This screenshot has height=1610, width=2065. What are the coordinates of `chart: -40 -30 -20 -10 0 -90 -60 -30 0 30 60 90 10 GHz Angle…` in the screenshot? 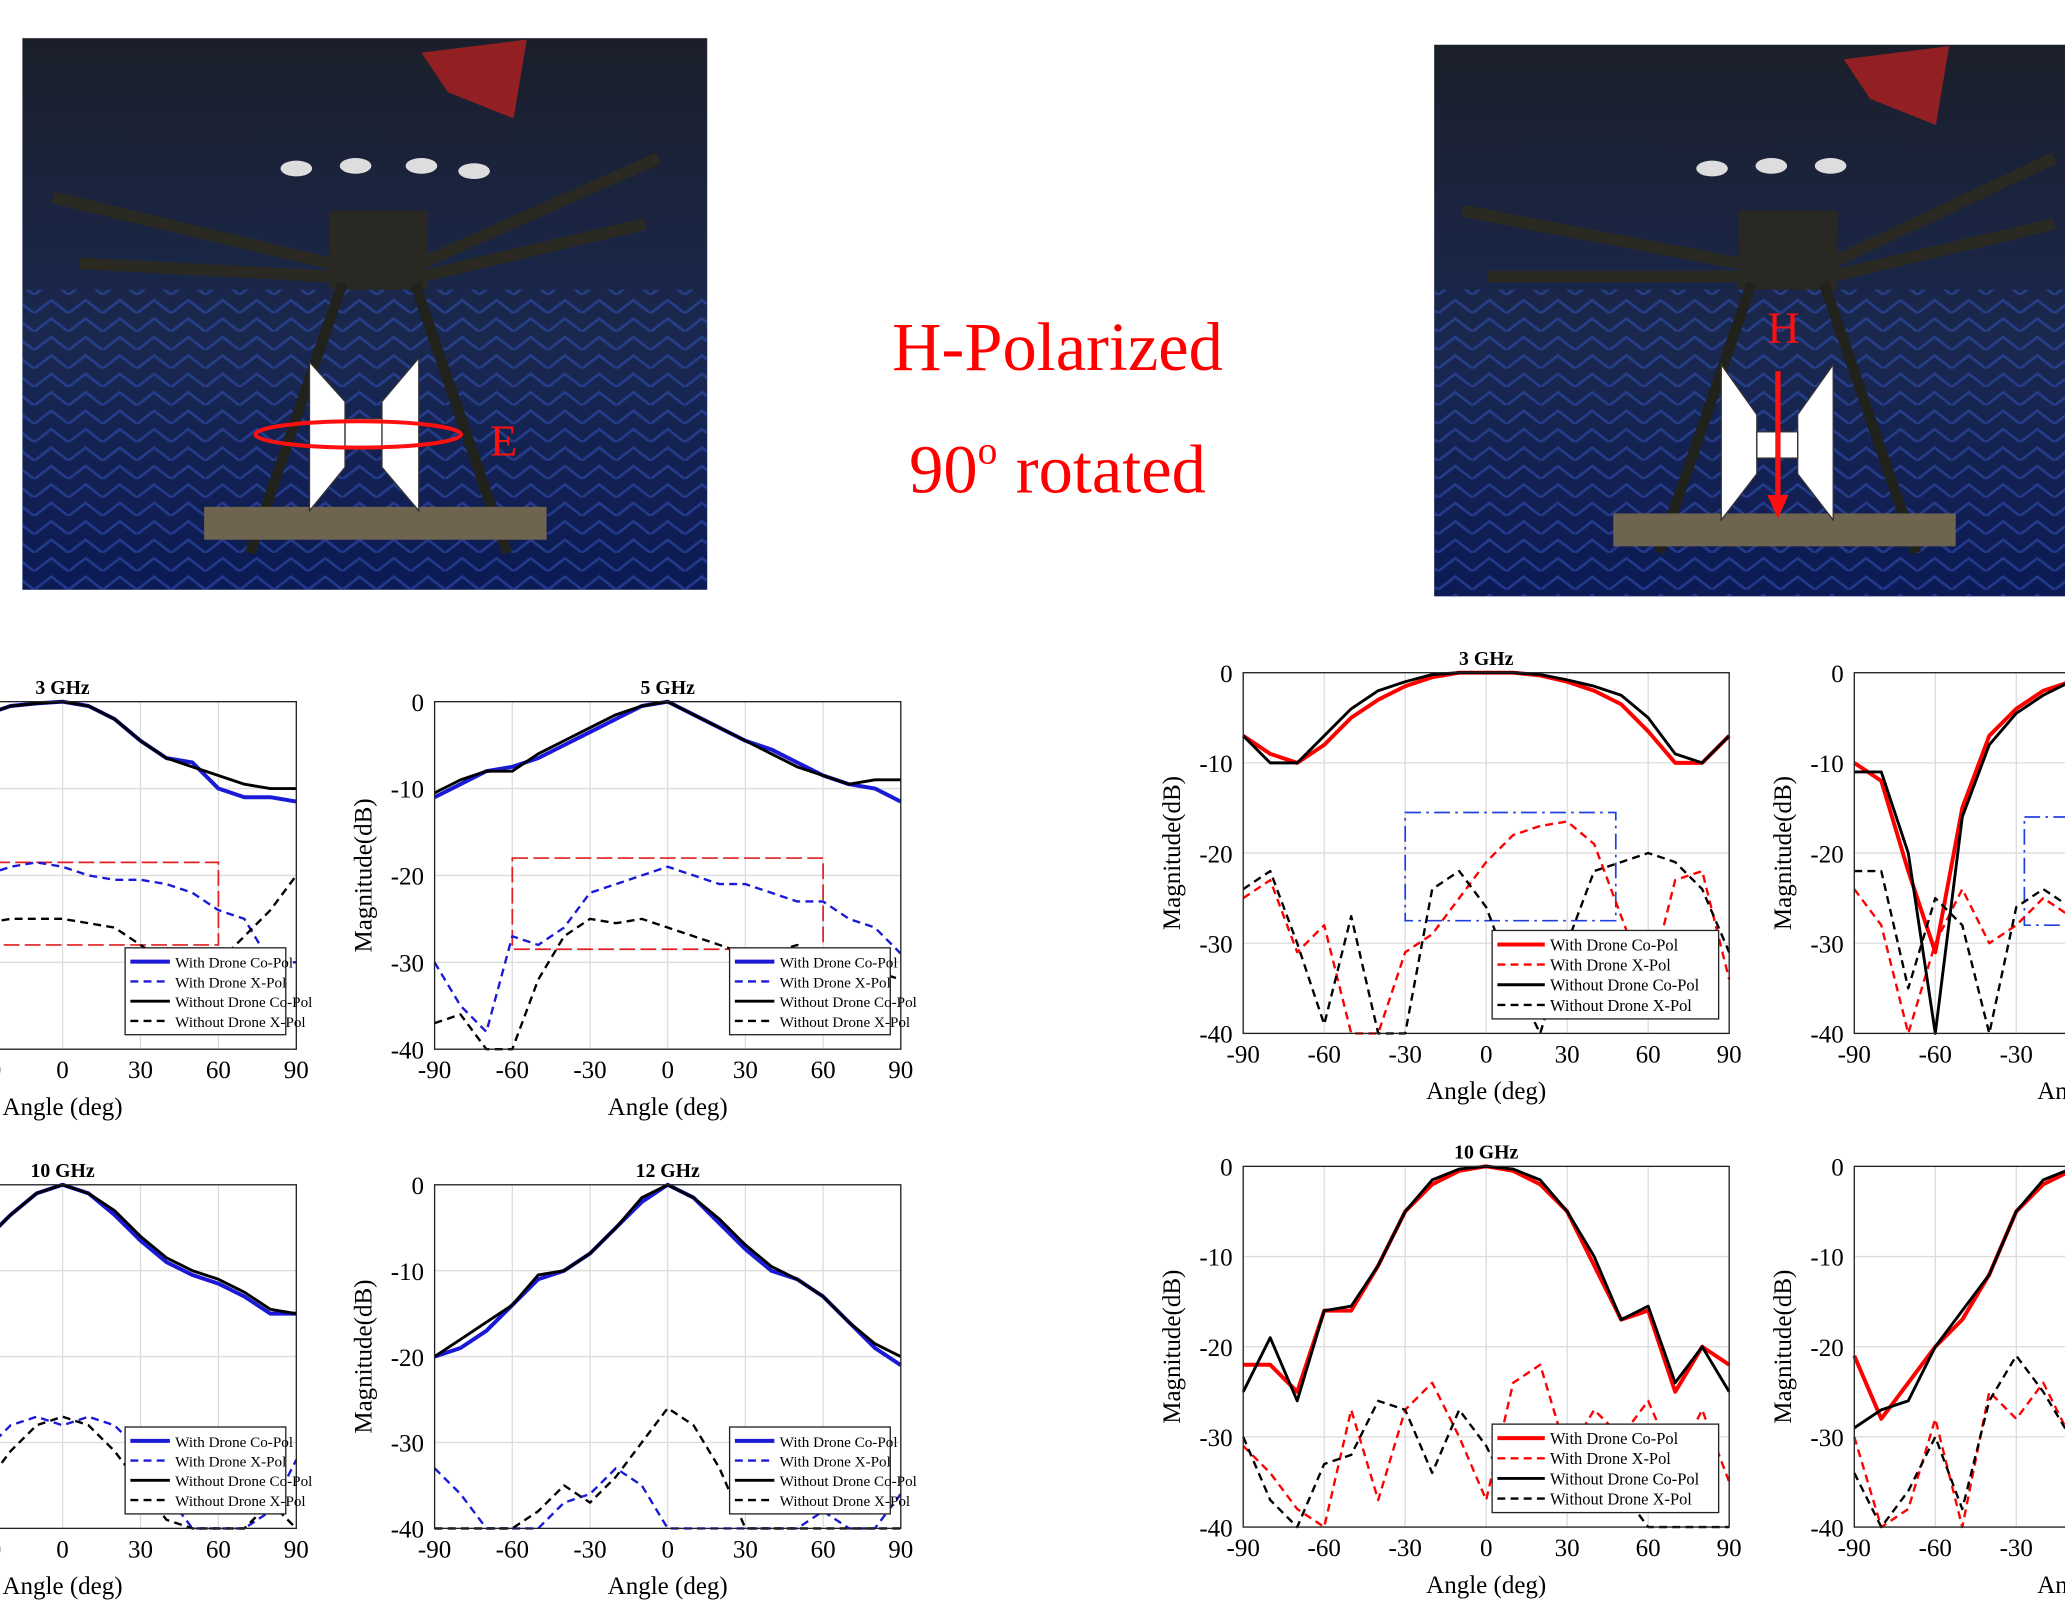 It's located at (1450, 1369).